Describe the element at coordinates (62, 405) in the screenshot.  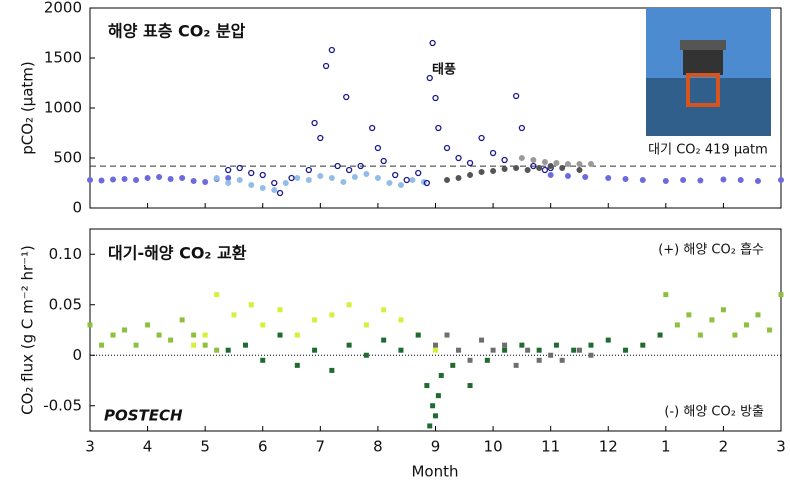
I see `y-tick-label: -0.05` at that location.